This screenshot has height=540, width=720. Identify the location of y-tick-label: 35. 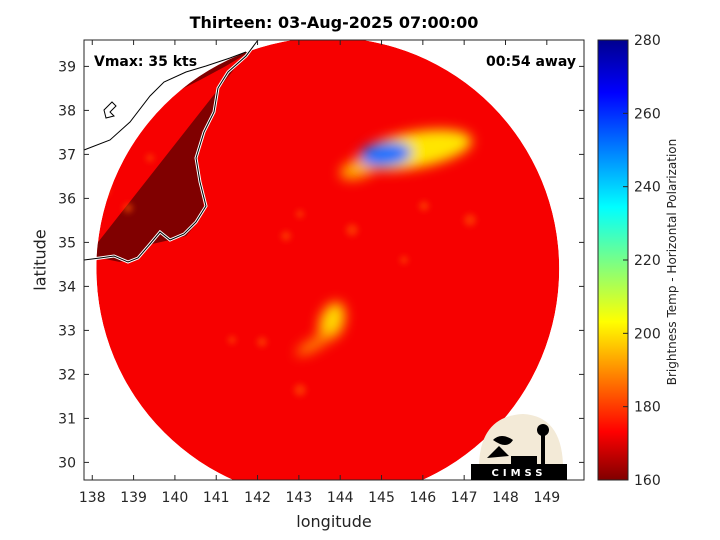
(67, 243).